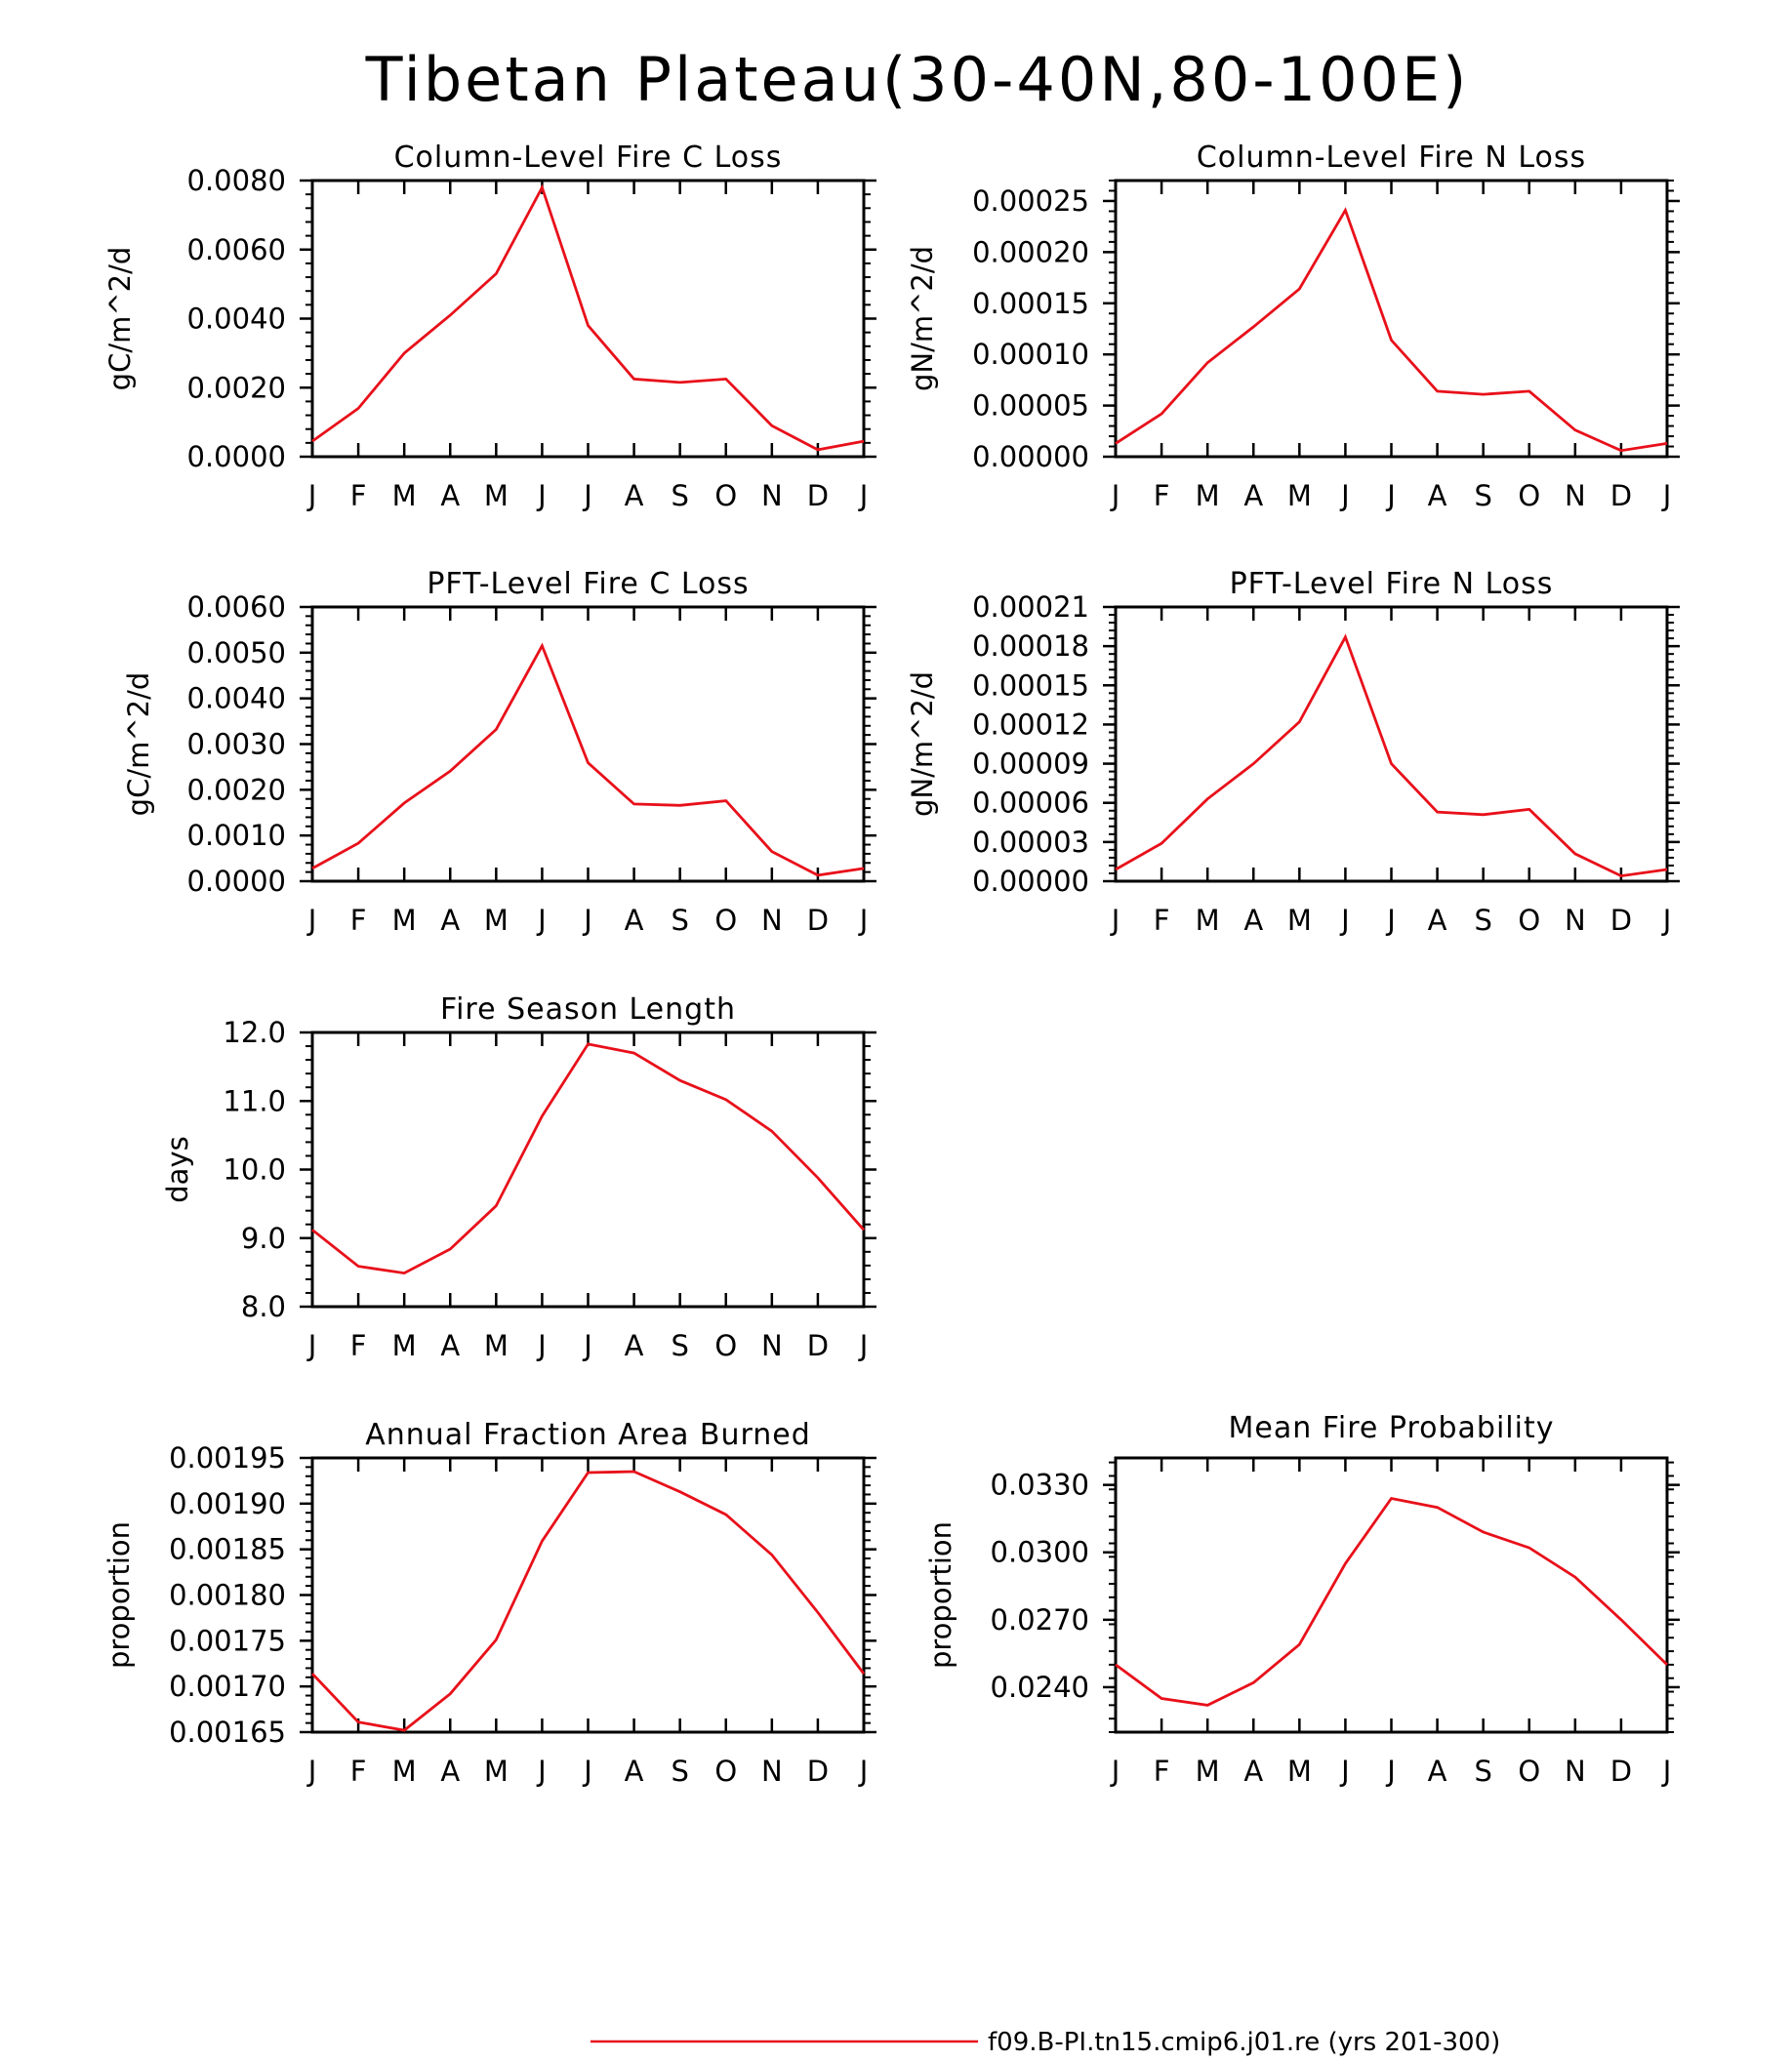 This screenshot has width=1792, height=2061. I want to click on y-tick-label: 0.00185, so click(227, 1549).